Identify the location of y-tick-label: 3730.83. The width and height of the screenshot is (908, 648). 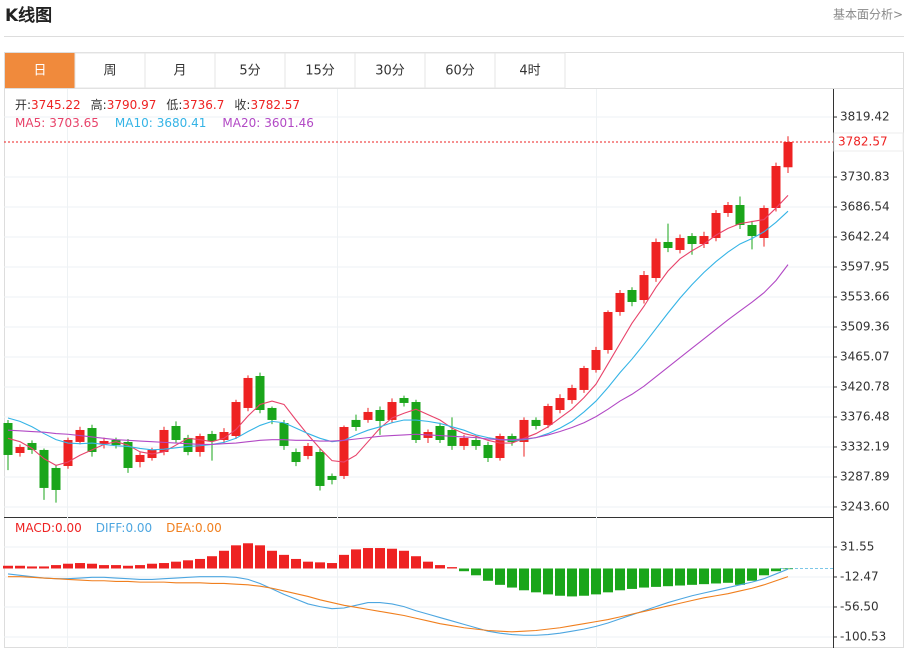
(865, 177).